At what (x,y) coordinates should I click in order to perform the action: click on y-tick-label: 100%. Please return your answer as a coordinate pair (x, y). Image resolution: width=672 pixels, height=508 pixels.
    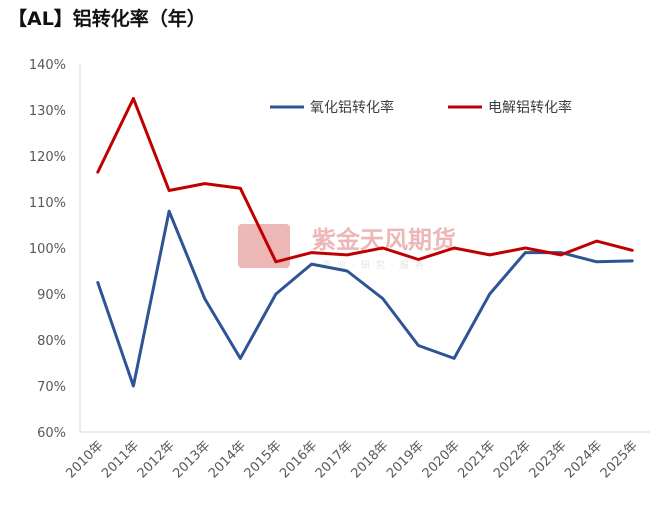
    Looking at the image, I should click on (47, 249).